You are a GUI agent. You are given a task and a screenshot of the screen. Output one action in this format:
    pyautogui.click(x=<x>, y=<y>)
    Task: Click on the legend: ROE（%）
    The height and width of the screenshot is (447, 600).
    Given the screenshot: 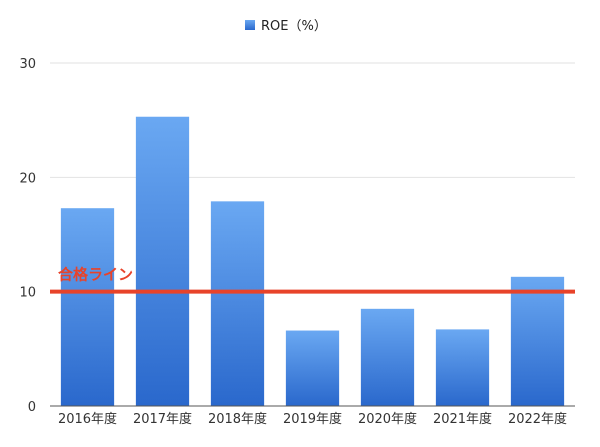 What is the action you would take?
    pyautogui.click(x=286, y=26)
    